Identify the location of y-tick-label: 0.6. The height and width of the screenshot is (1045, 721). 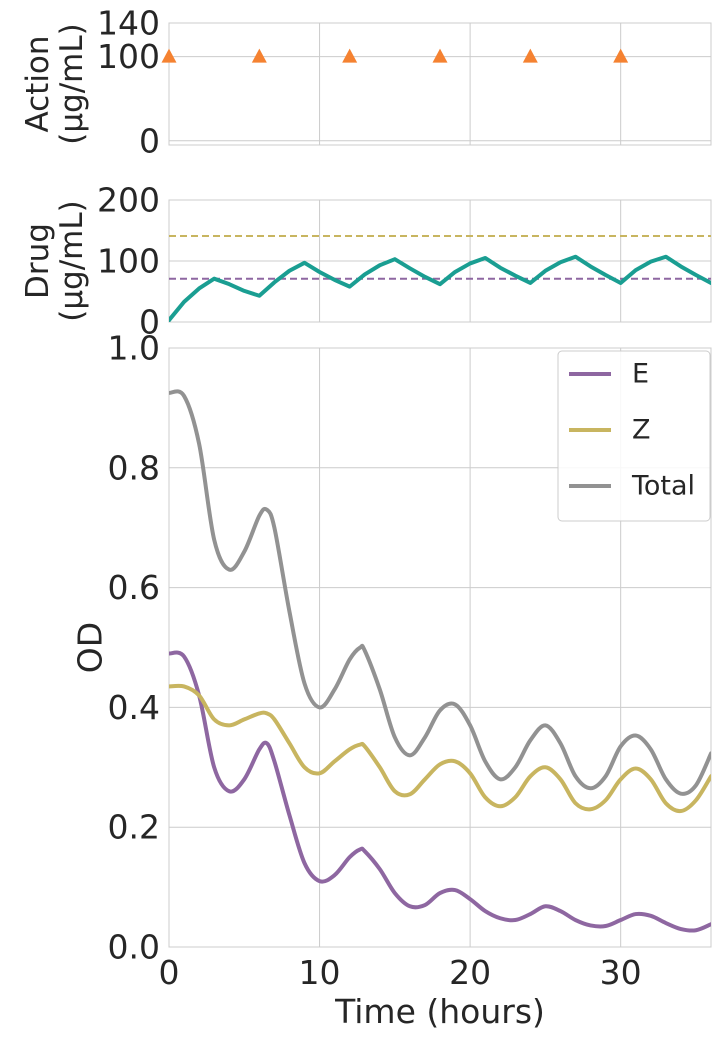
(134, 587).